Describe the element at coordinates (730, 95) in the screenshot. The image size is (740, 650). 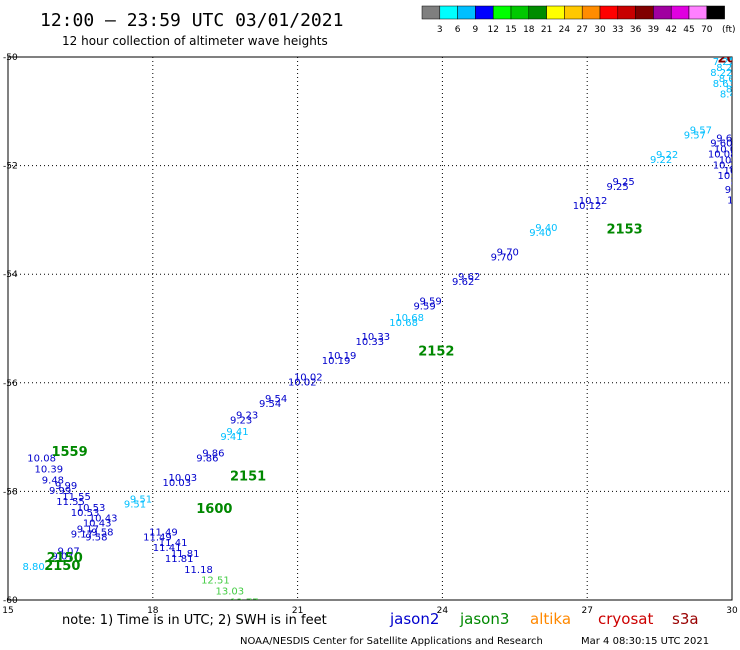
I see `wave-height-label: 8.40` at that location.